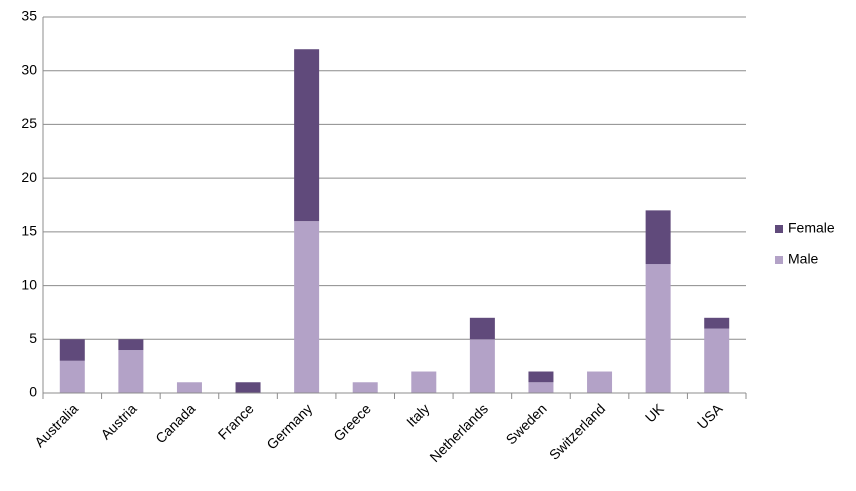 The width and height of the screenshot is (856, 491). What do you see at coordinates (175, 423) in the screenshot?
I see `x-tick-label: Canada` at bounding box center [175, 423].